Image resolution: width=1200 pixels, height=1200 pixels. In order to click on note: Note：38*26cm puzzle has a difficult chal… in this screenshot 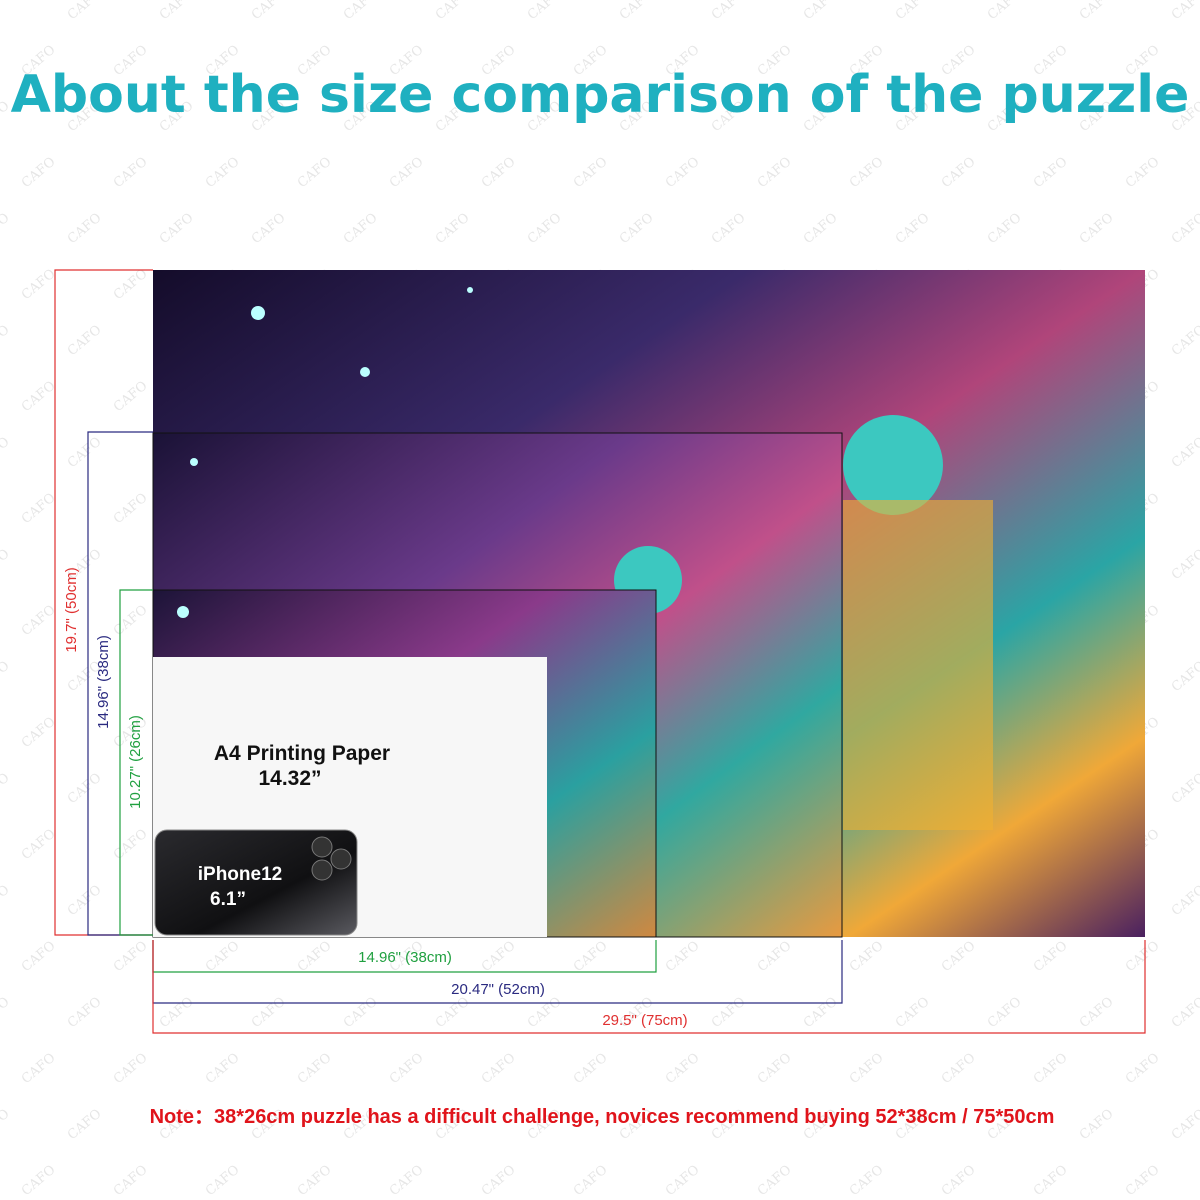, I will do `click(602, 1117)`.